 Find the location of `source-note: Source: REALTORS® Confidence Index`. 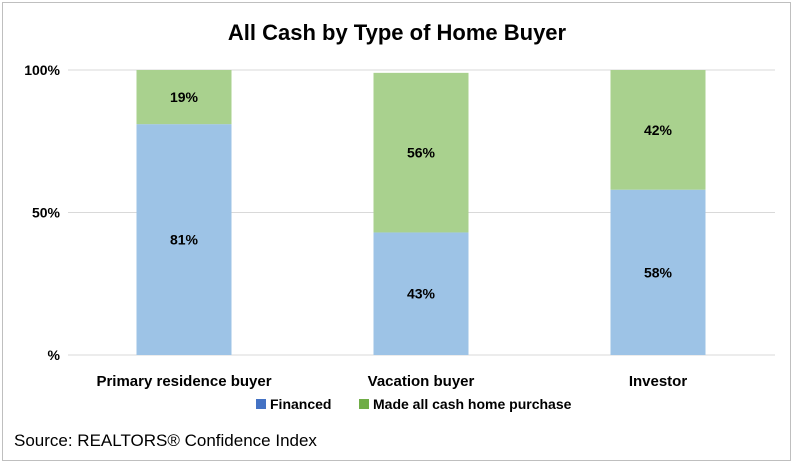

source-note: Source: REALTORS® Confidence Index is located at coordinates (165, 440).